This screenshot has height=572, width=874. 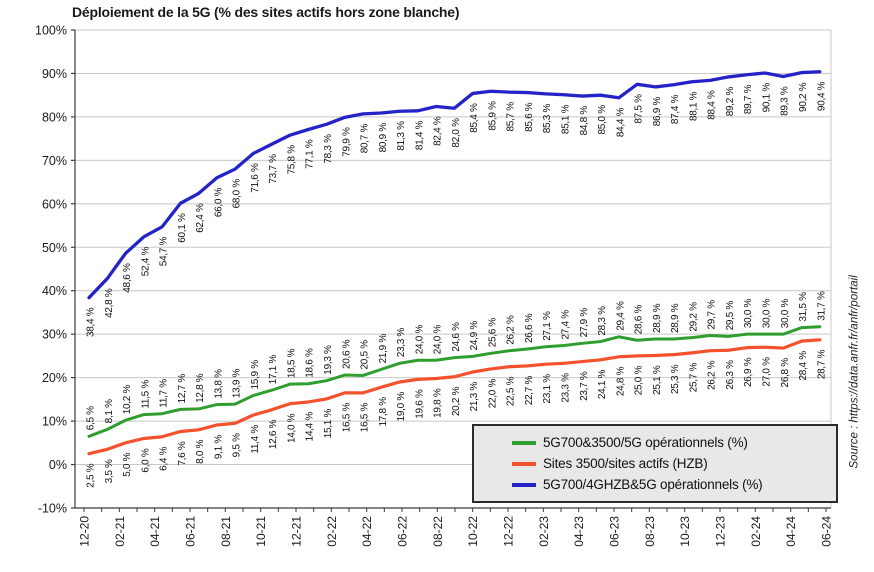 I want to click on data-label: 73,7 %, so click(x=273, y=169).